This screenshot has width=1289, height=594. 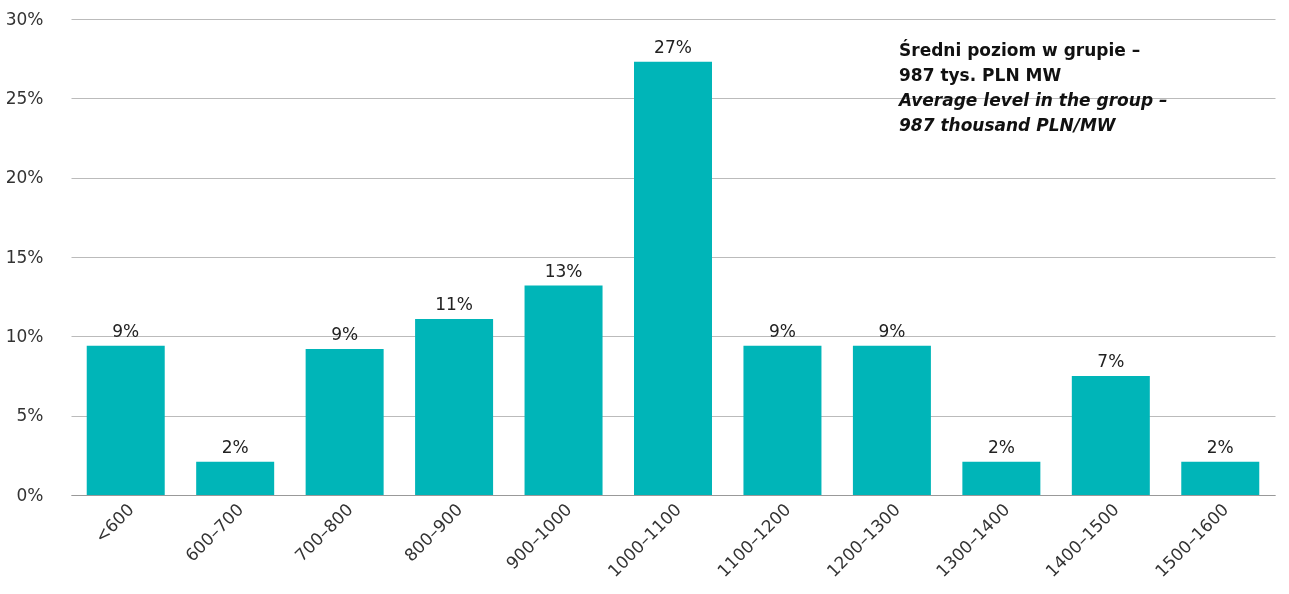 What do you see at coordinates (30, 494) in the screenshot?
I see `y-tick-label: 0%` at bounding box center [30, 494].